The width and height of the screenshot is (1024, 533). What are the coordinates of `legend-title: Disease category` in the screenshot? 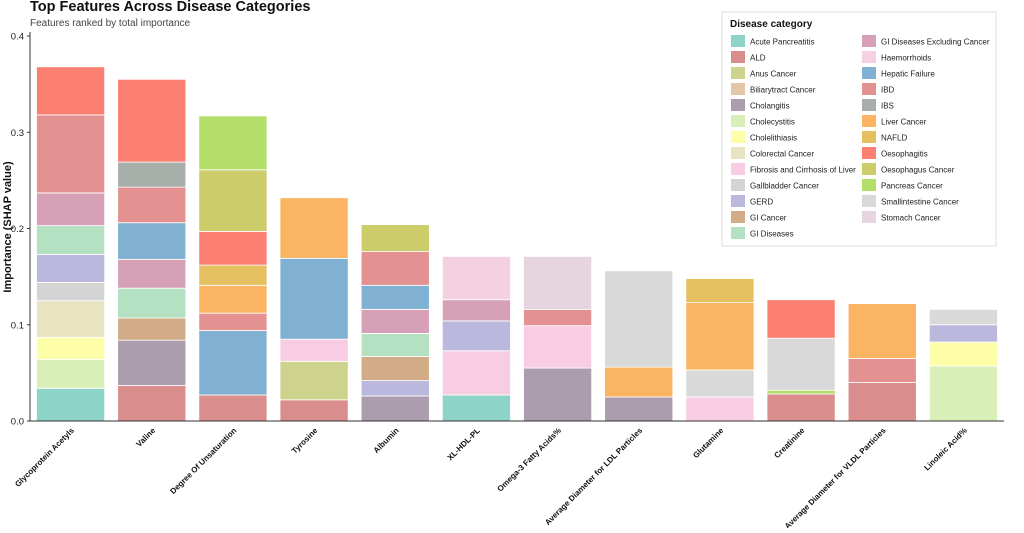 It's located at (771, 24).